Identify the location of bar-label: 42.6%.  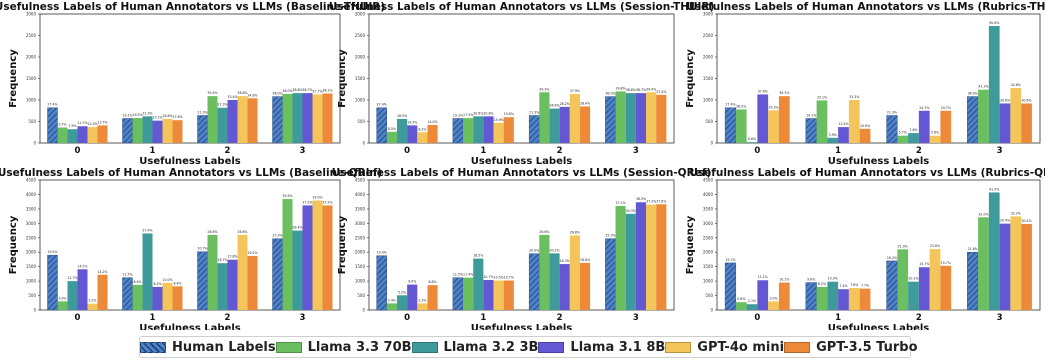
(1016, 85).